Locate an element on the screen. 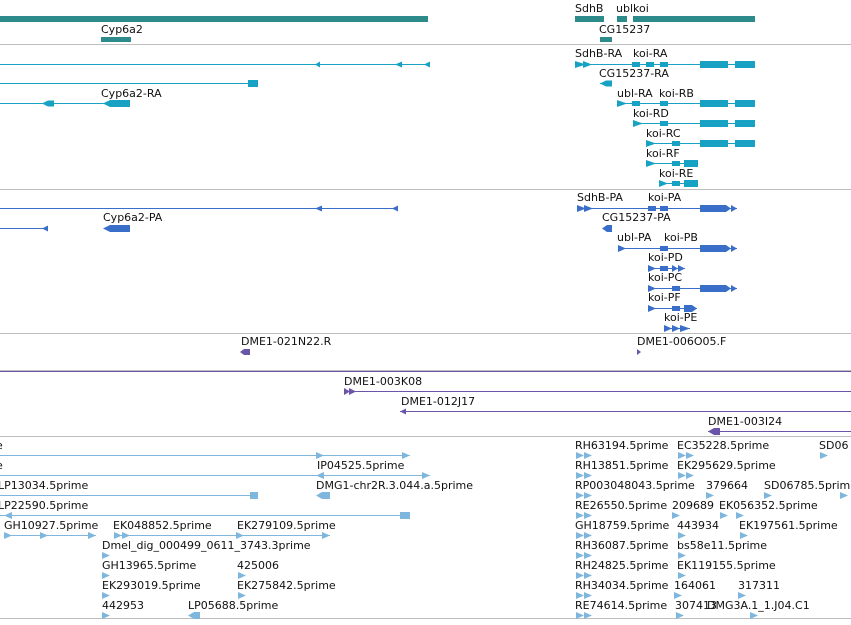 The height and width of the screenshot is (625, 851). est-label-443934: 443934 is located at coordinates (698, 525).